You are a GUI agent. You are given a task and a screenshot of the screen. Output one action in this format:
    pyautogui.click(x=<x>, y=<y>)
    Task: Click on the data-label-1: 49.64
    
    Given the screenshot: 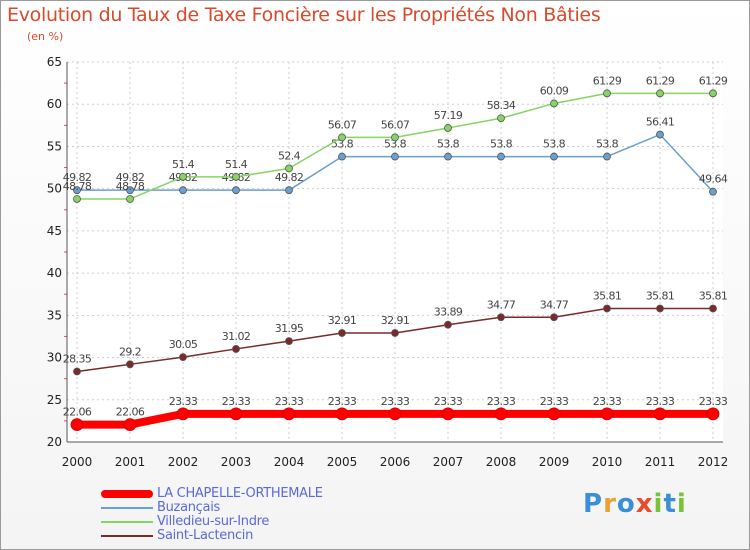 What is the action you would take?
    pyautogui.click(x=713, y=179)
    